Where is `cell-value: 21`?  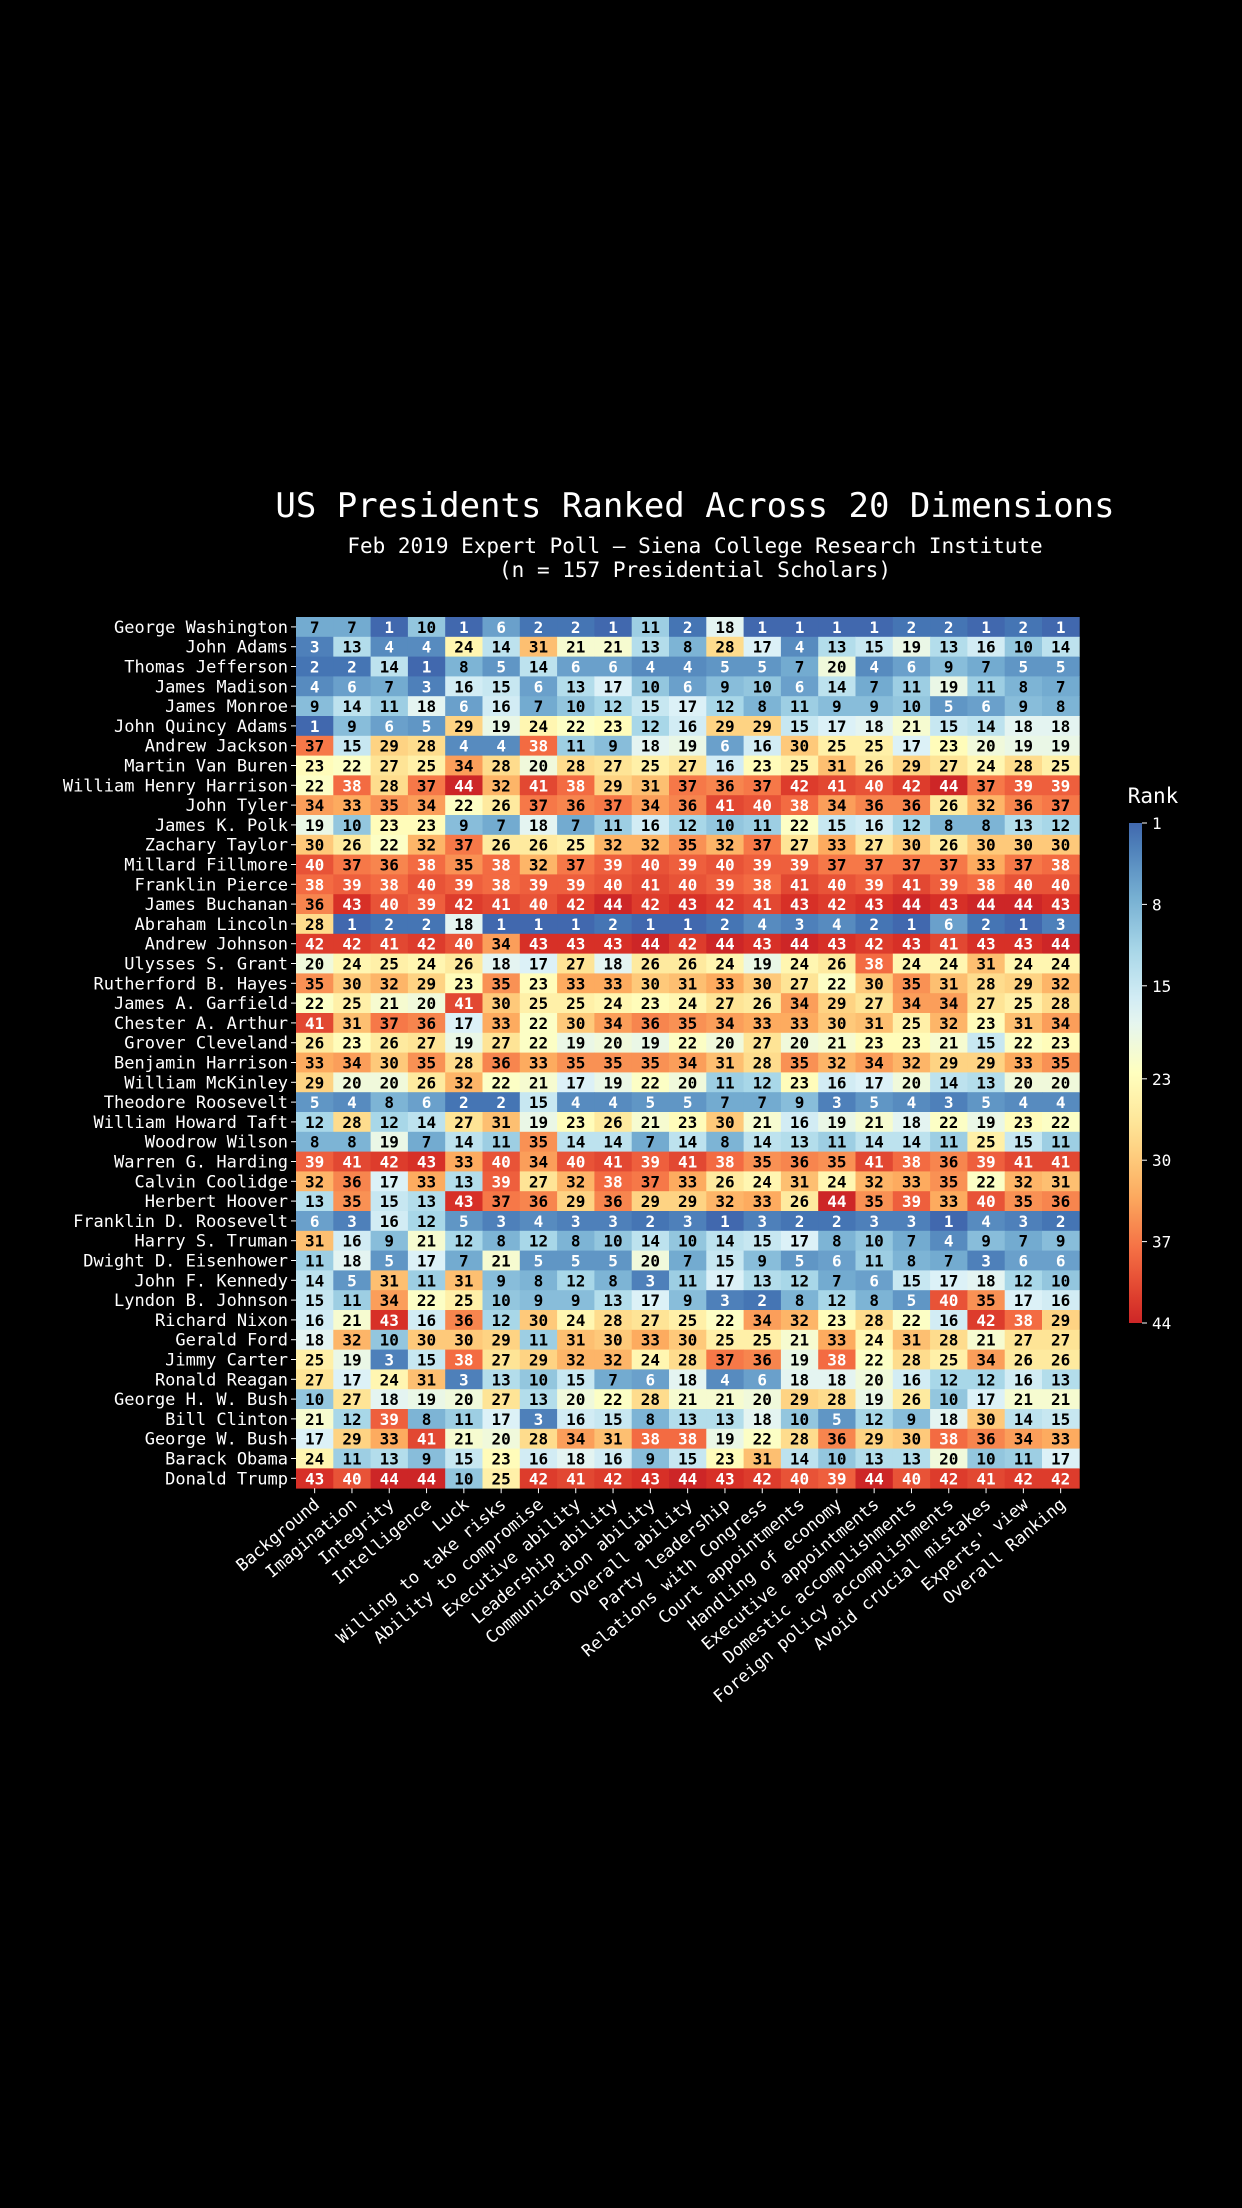
cell-value: 21 is located at coordinates (799, 1340).